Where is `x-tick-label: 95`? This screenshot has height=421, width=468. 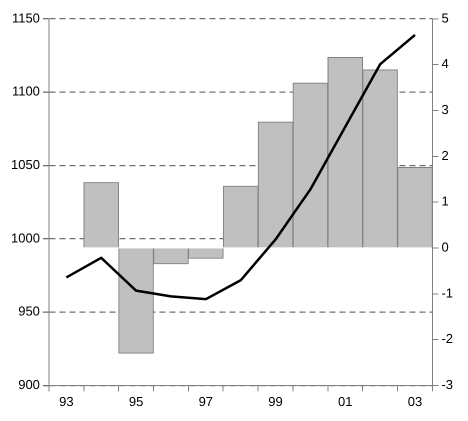 x-tick-label: 95 is located at coordinates (136, 401).